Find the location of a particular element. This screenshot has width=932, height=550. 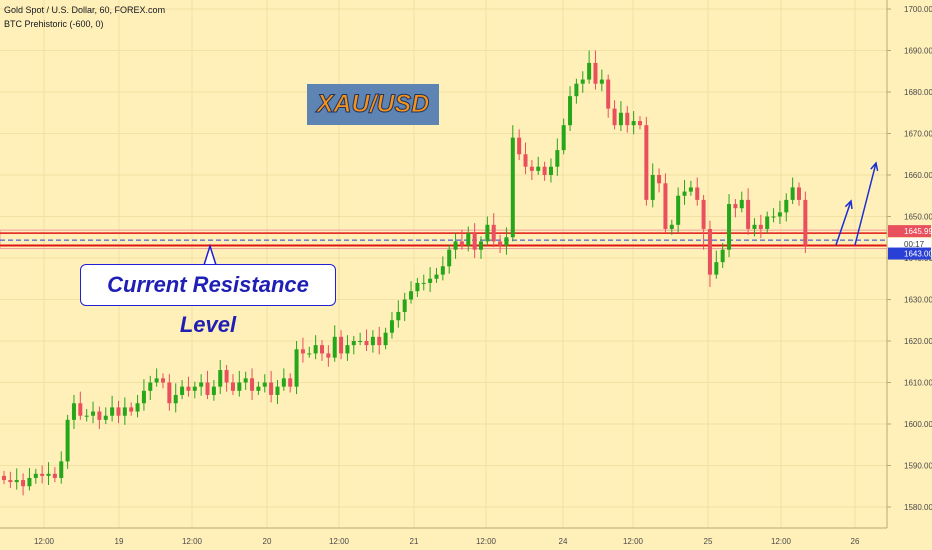

time-tick-label: 26 is located at coordinates (855, 541).